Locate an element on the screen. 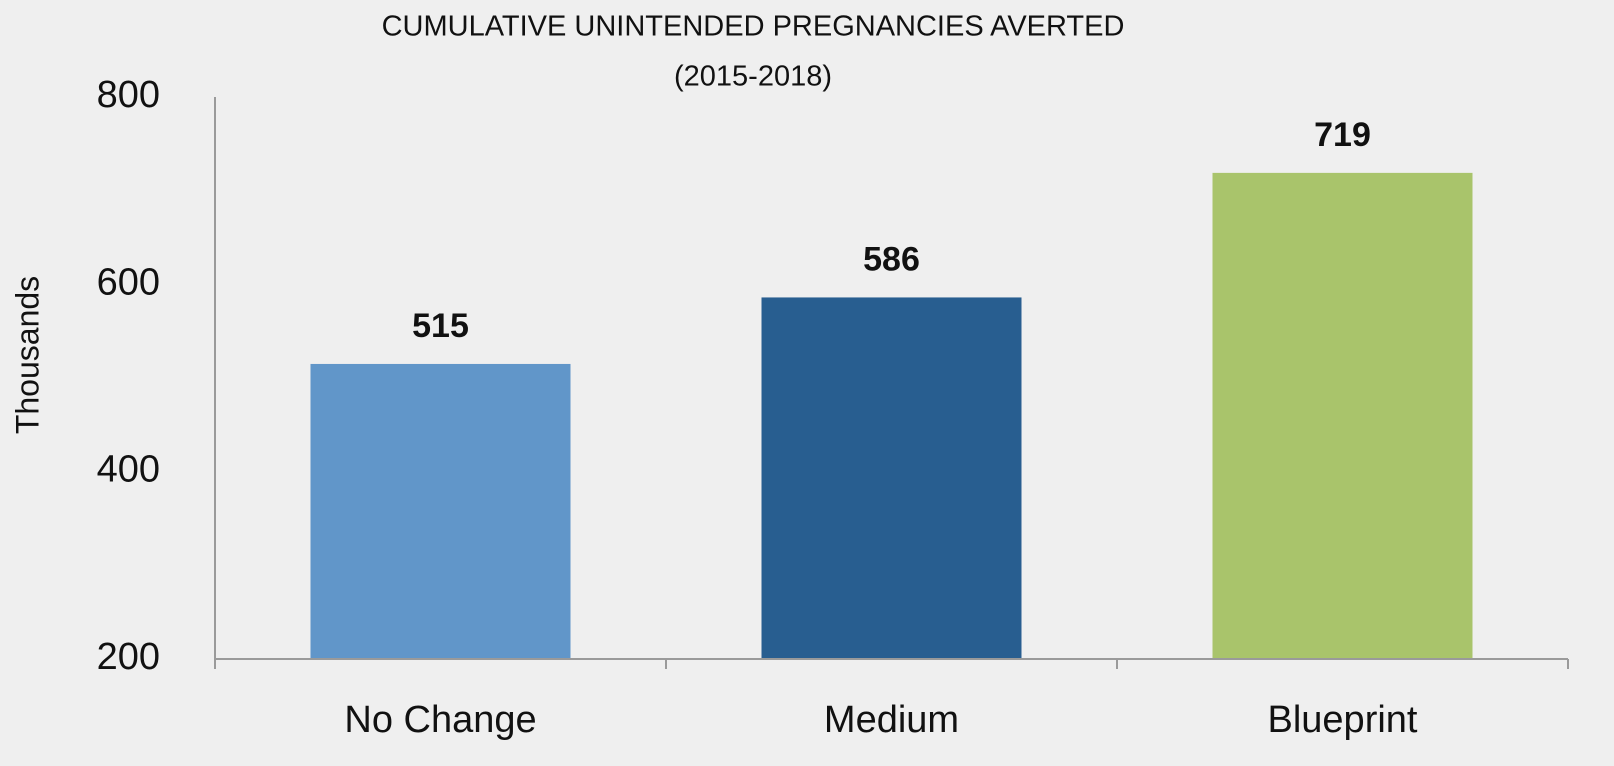 The width and height of the screenshot is (1614, 766). value-label: 515 is located at coordinates (440, 326).